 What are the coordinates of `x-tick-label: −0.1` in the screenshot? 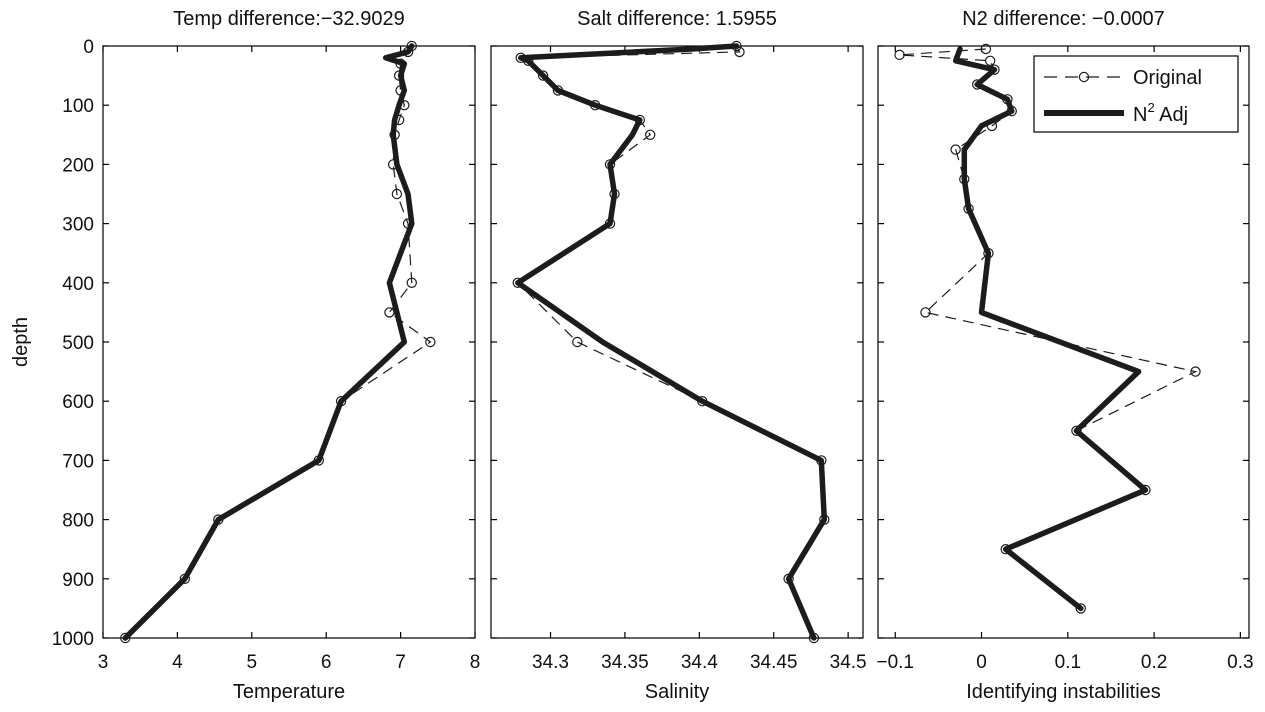 It's located at (895, 662).